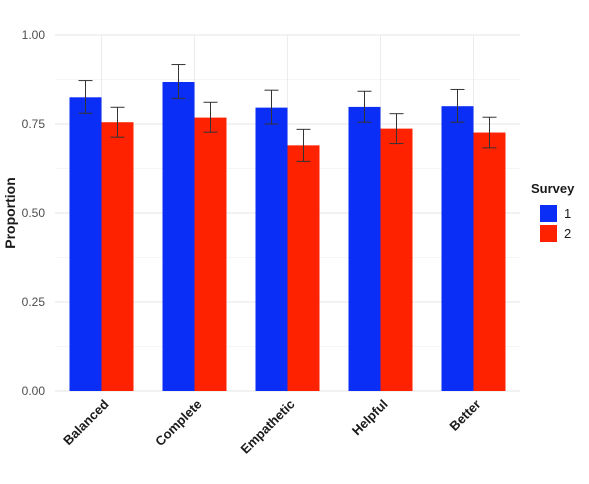 The image size is (589, 484). I want to click on legend-title: Survey, so click(553, 188).